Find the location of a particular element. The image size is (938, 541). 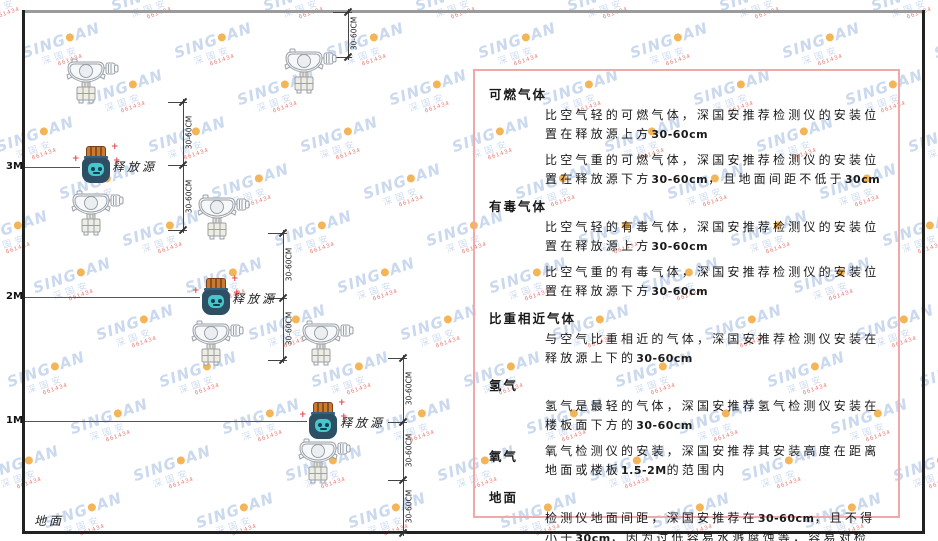

panel-section: 氢气氢气是最轻的气体，深国安推荐氢气检测仪安装在楼板面下方的30-60cm is located at coordinates (686, 405).